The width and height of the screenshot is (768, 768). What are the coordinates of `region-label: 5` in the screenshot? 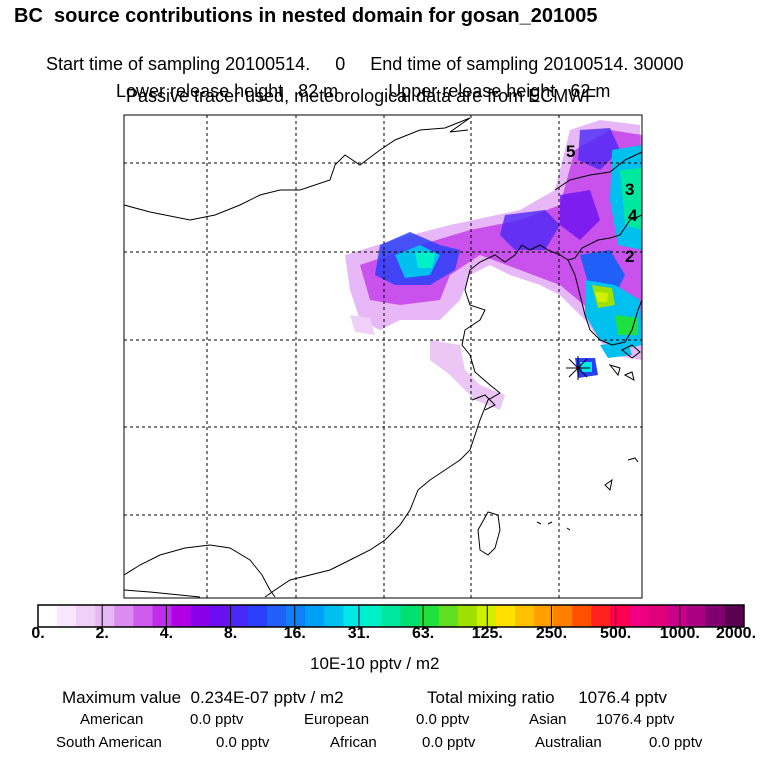 It's located at (570, 151).